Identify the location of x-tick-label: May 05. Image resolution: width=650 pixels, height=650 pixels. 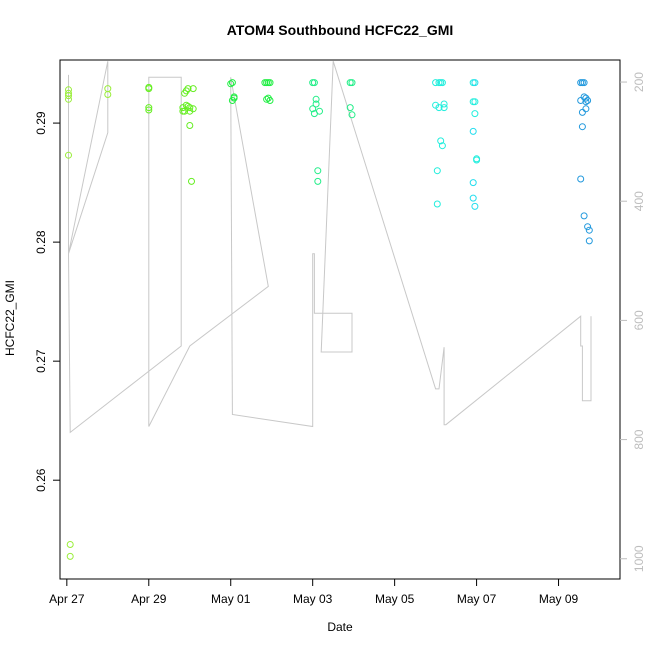
(395, 599).